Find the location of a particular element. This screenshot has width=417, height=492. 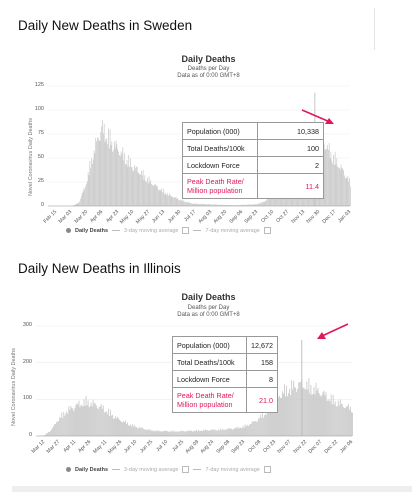

stats-value: 158 is located at coordinates (262, 362).